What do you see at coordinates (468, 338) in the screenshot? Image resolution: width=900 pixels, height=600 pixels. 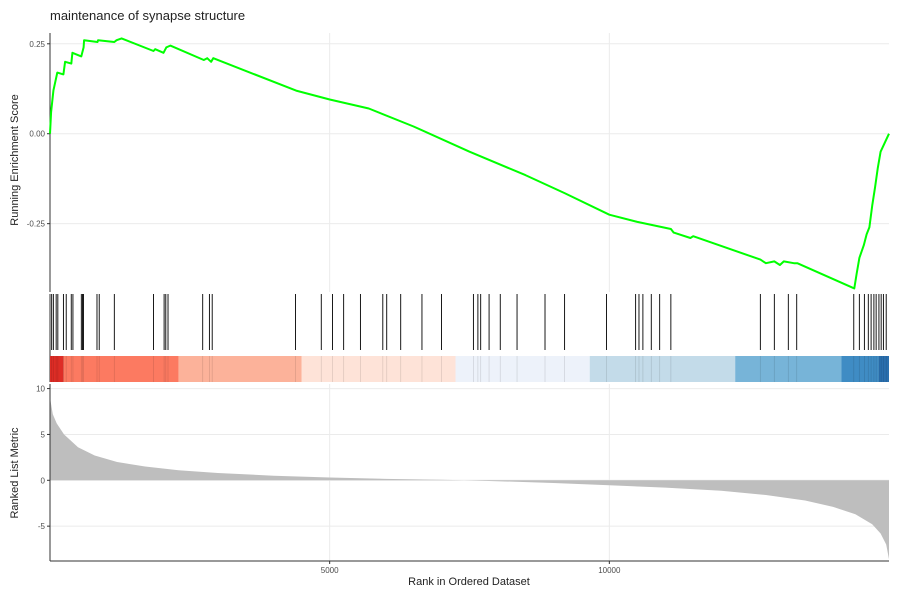 I see `gene-hits-panel` at bounding box center [468, 338].